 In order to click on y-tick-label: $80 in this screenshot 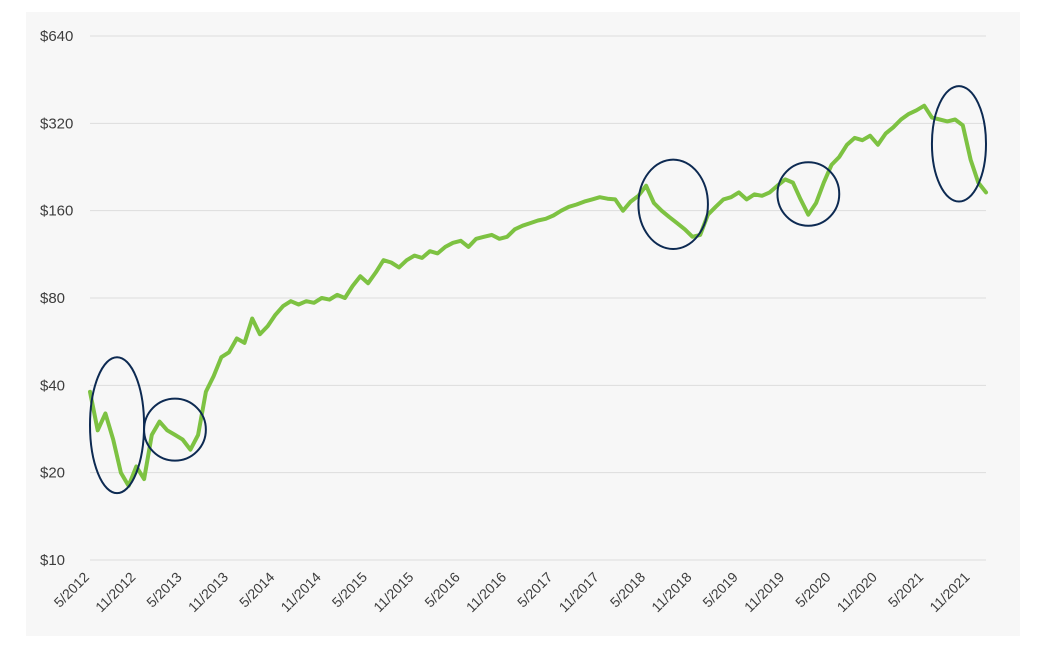, I will do `click(52, 298)`.